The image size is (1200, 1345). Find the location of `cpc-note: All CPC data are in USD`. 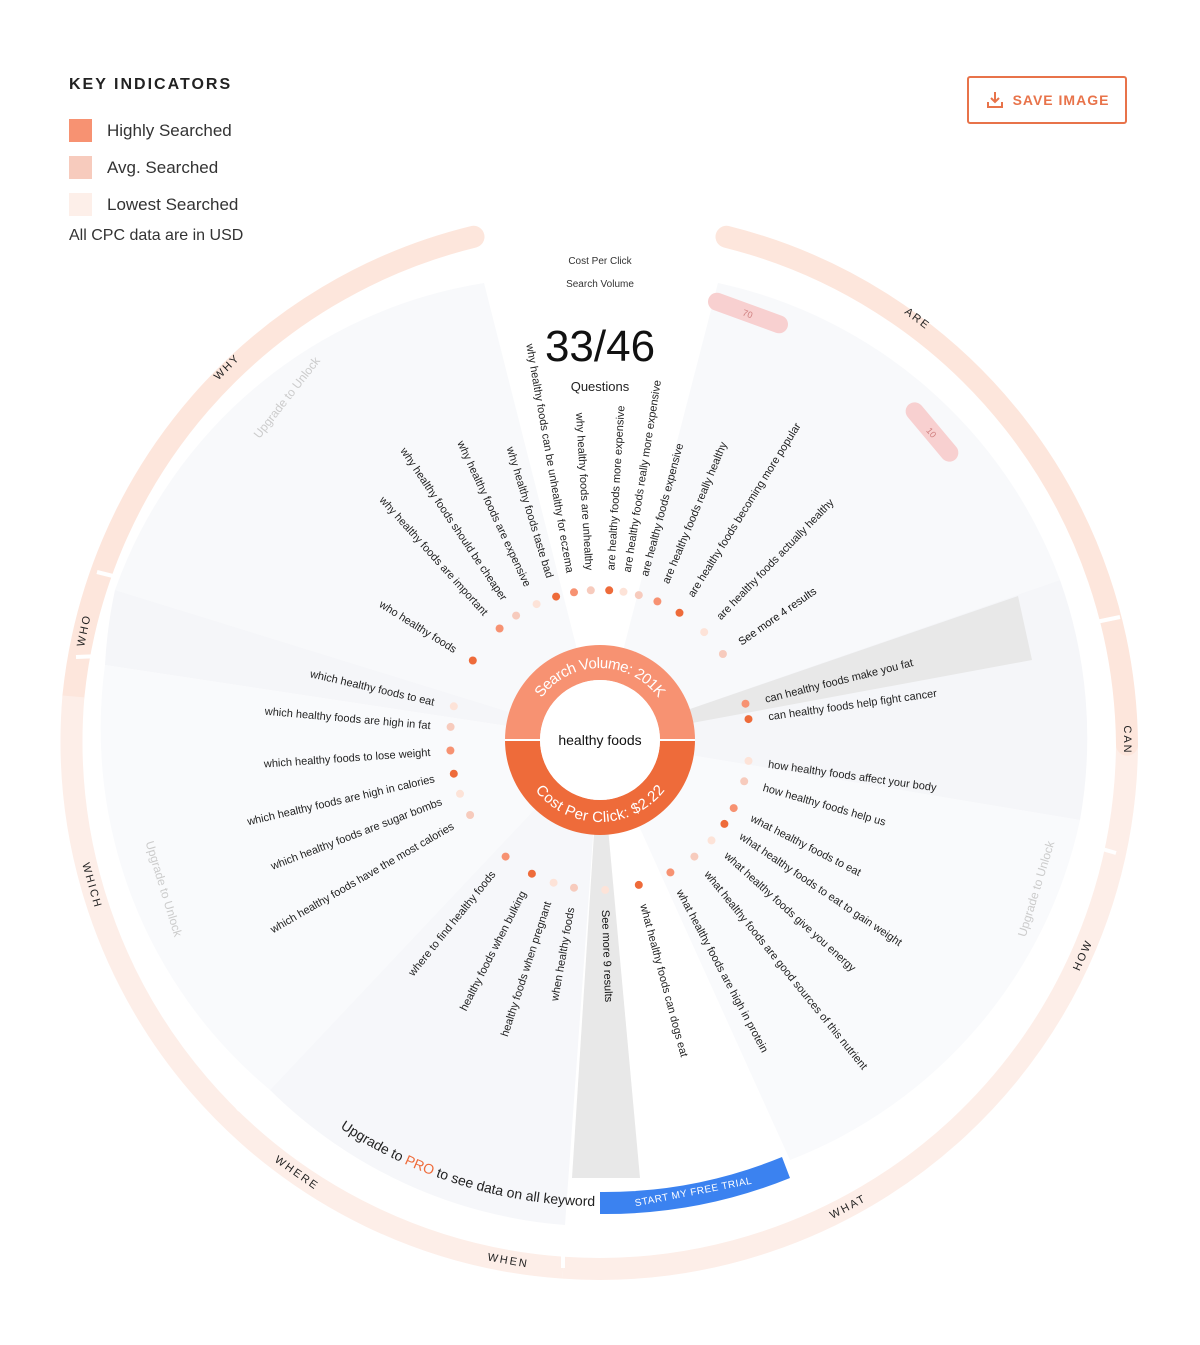

cpc-note: All CPC data are in USD is located at coordinates (156, 235).